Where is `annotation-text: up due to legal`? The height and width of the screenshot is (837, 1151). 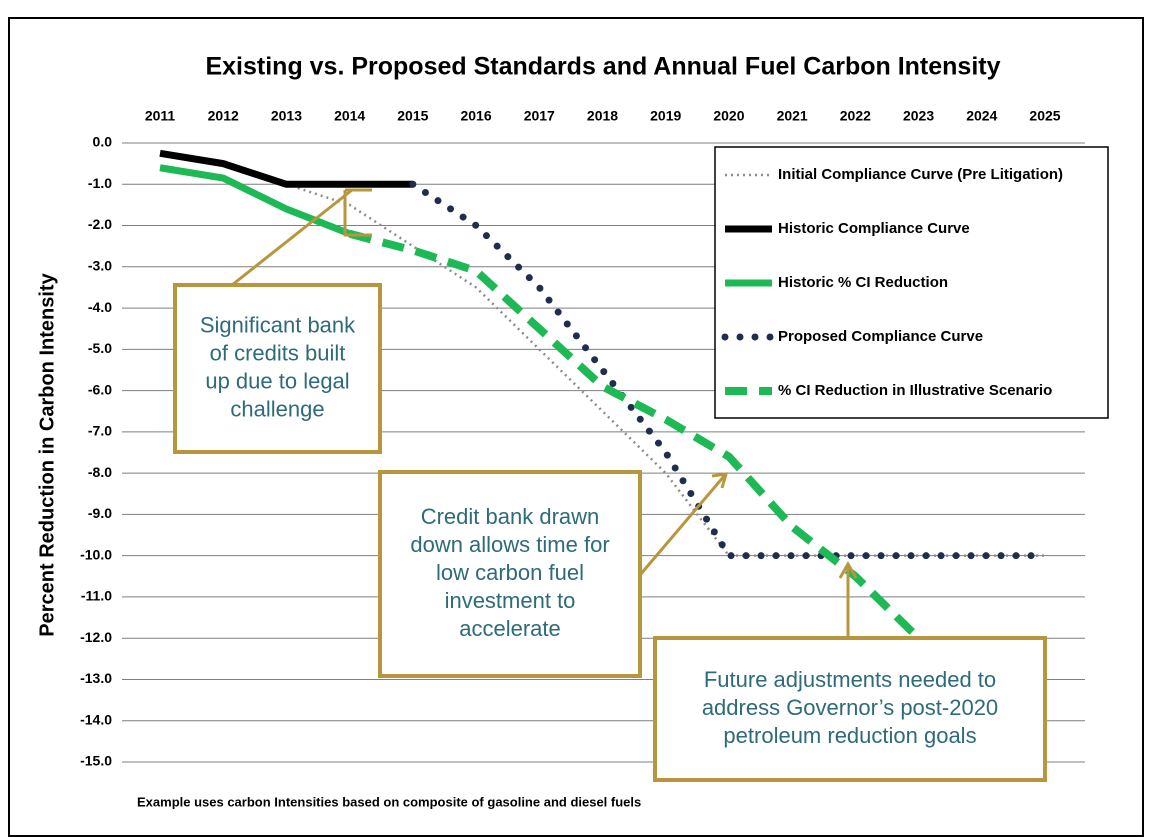
annotation-text: up due to legal is located at coordinates (277, 380).